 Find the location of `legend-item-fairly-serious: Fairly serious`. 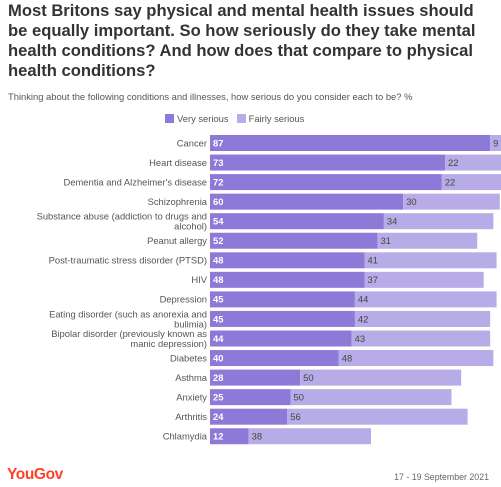

legend-item-fairly-serious: Fairly serious is located at coordinates (270, 118).